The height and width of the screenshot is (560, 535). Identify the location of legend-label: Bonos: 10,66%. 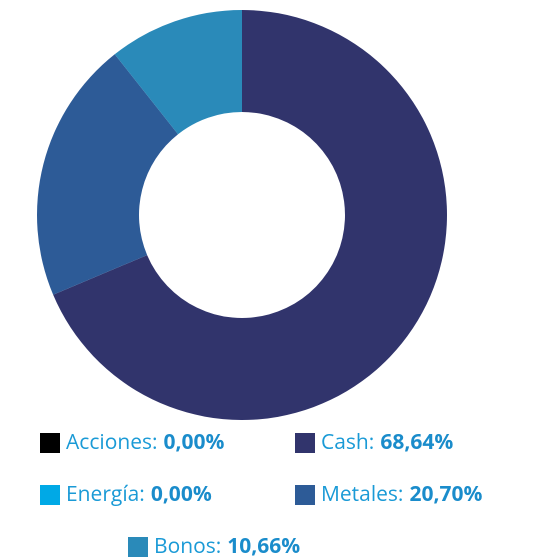
(227, 546).